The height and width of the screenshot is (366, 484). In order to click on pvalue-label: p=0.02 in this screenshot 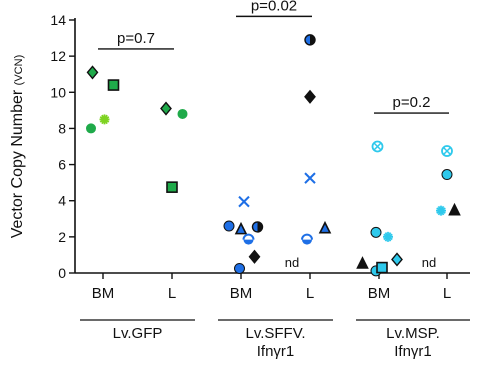, I will do `click(274, 7)`.